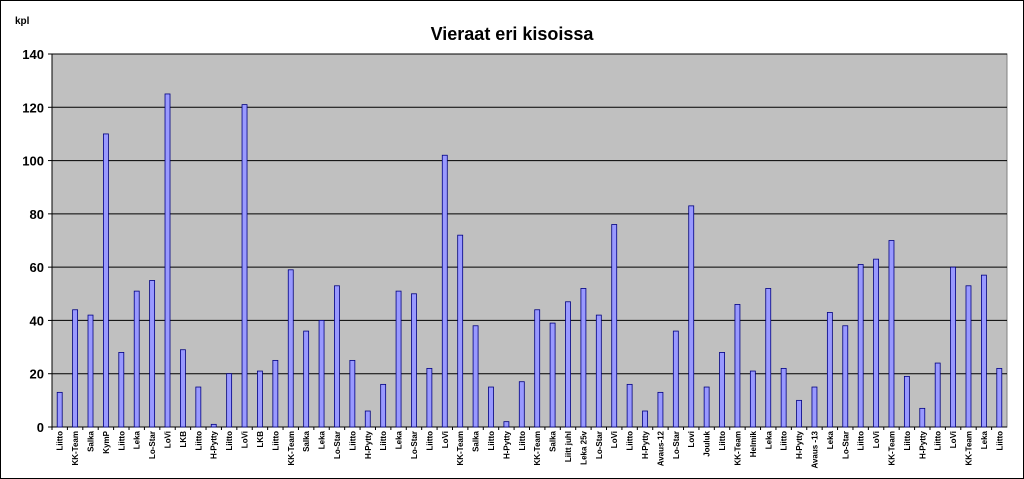 This screenshot has width=1024, height=479. What do you see at coordinates (707, 443) in the screenshot?
I see `x-tick-label: Jouluk` at bounding box center [707, 443].